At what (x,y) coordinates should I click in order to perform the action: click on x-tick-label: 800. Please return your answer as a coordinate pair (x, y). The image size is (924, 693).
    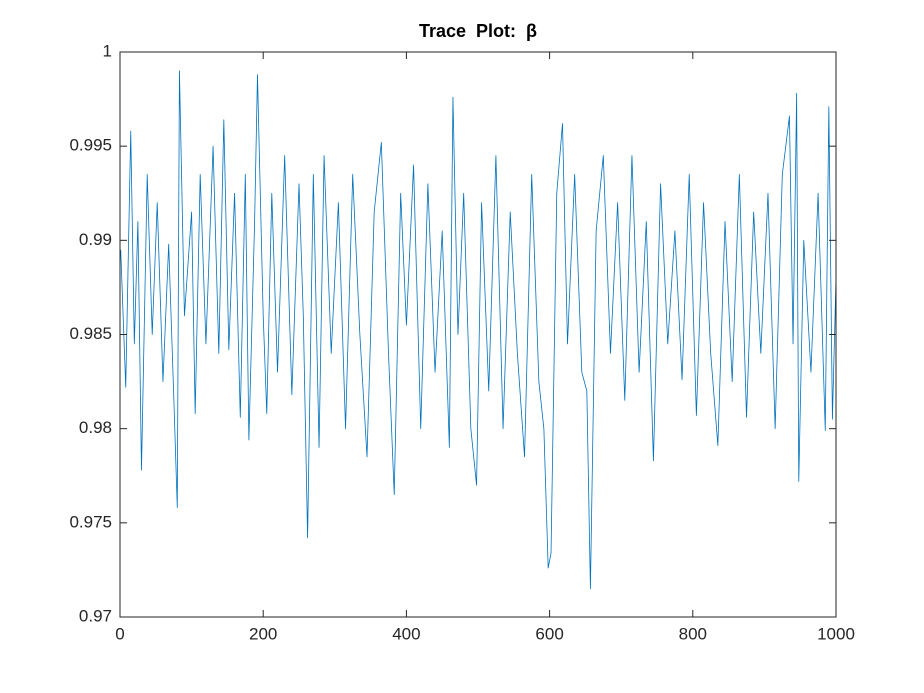
    Looking at the image, I should click on (693, 633).